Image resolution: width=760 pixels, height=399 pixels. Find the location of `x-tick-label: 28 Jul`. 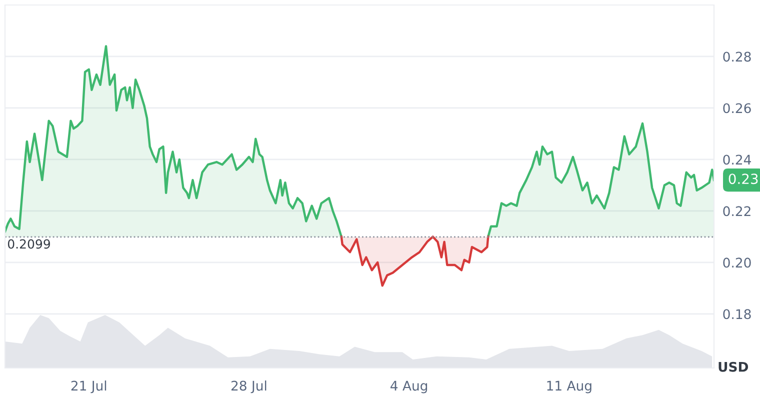

x-tick-label: 28 Jul is located at coordinates (248, 387).